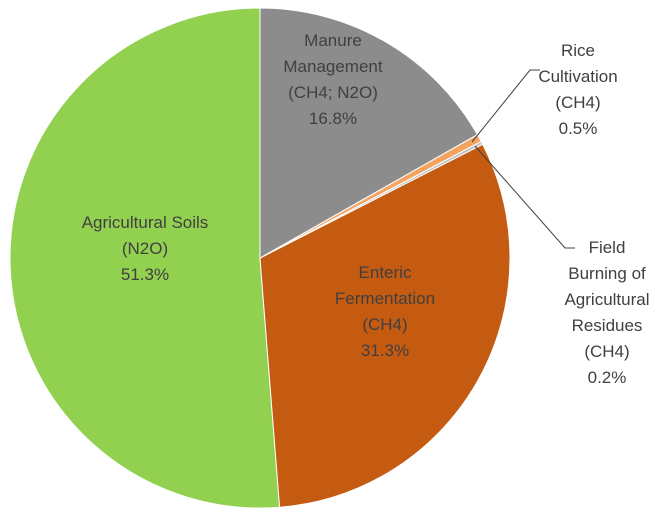  What do you see at coordinates (145, 274) in the screenshot?
I see `value-label: 51.3%` at bounding box center [145, 274].